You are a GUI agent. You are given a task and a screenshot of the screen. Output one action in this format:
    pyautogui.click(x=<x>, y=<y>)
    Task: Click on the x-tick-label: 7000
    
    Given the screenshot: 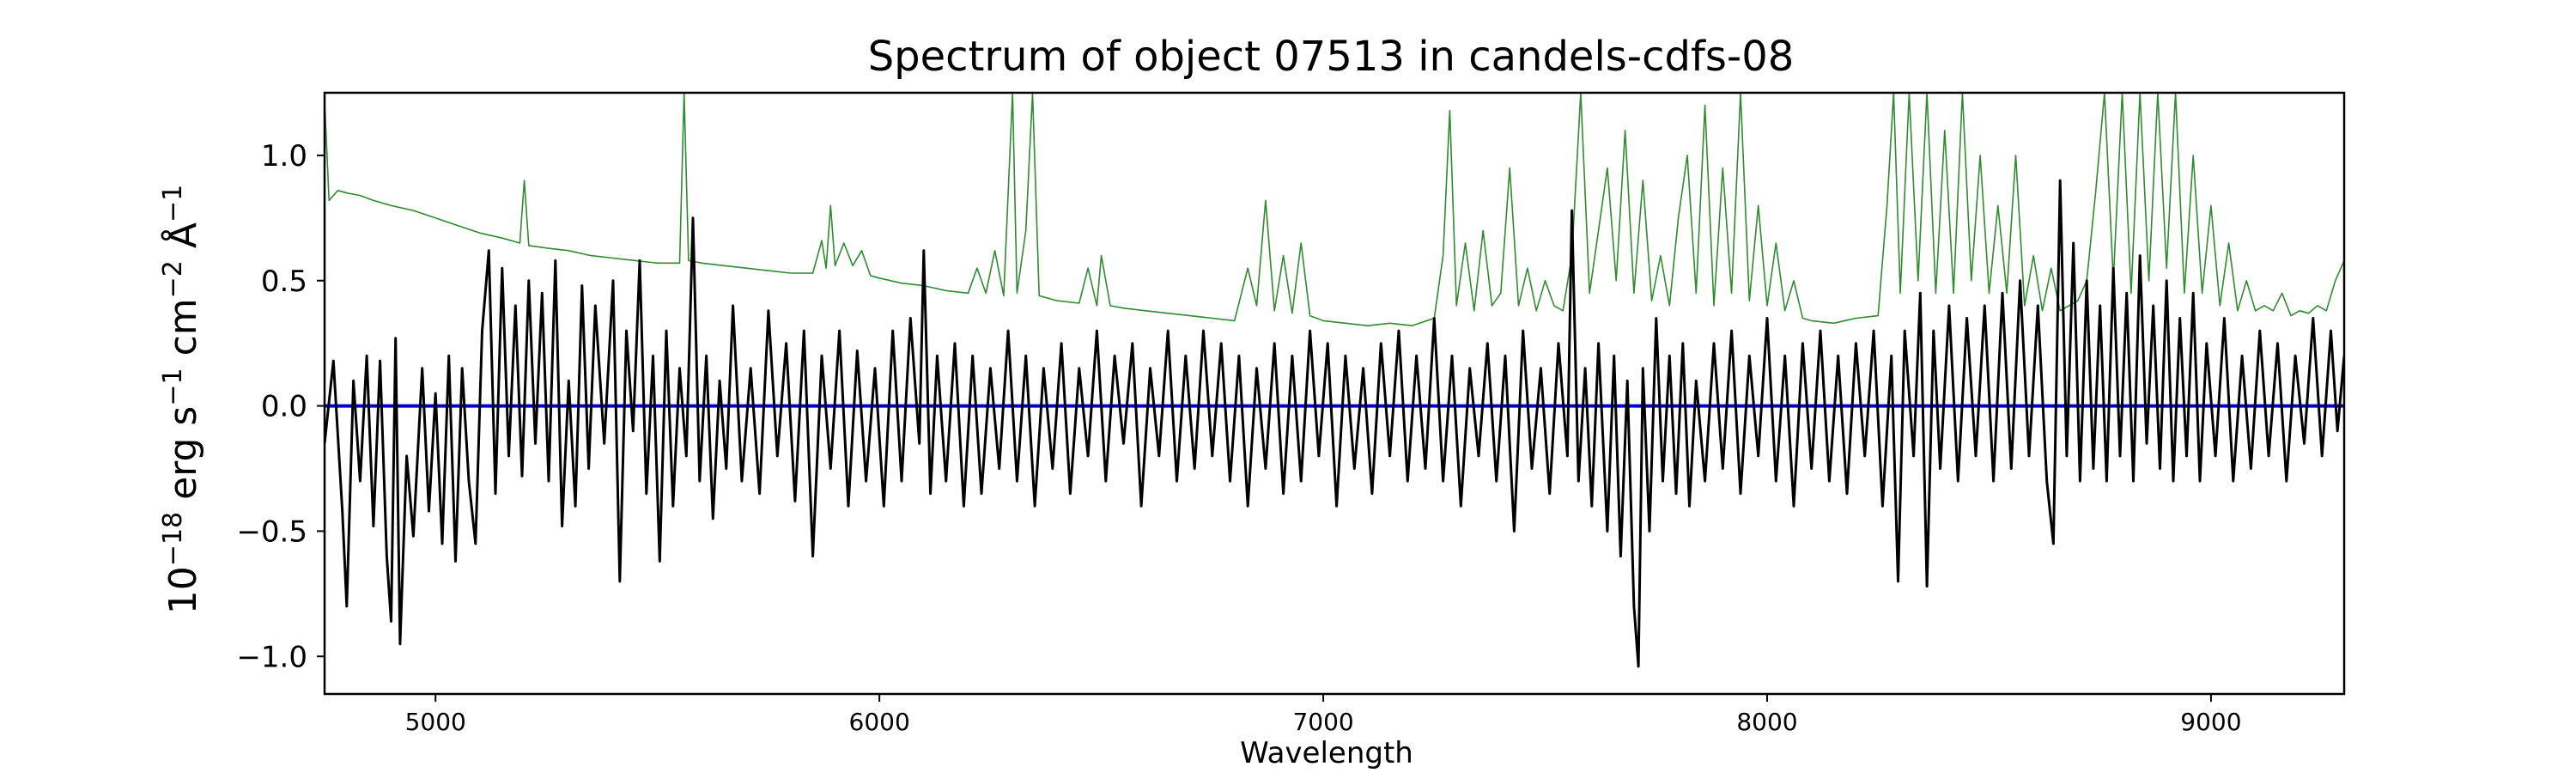 What is the action you would take?
    pyautogui.click(x=1323, y=722)
    